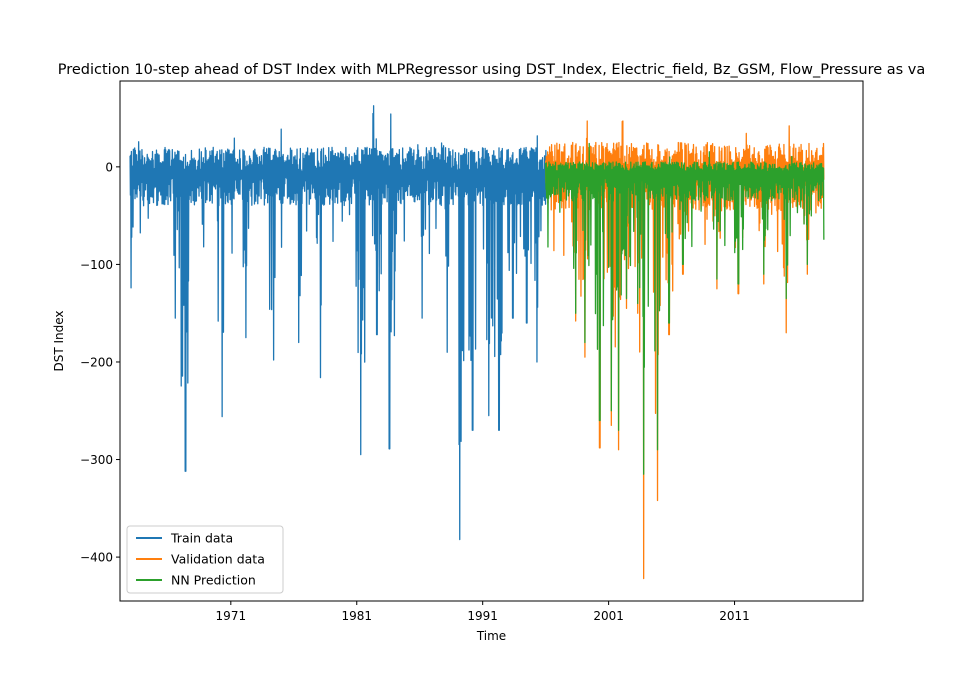  Describe the element at coordinates (109, 167) in the screenshot. I see `y-tick-label: 0` at that location.